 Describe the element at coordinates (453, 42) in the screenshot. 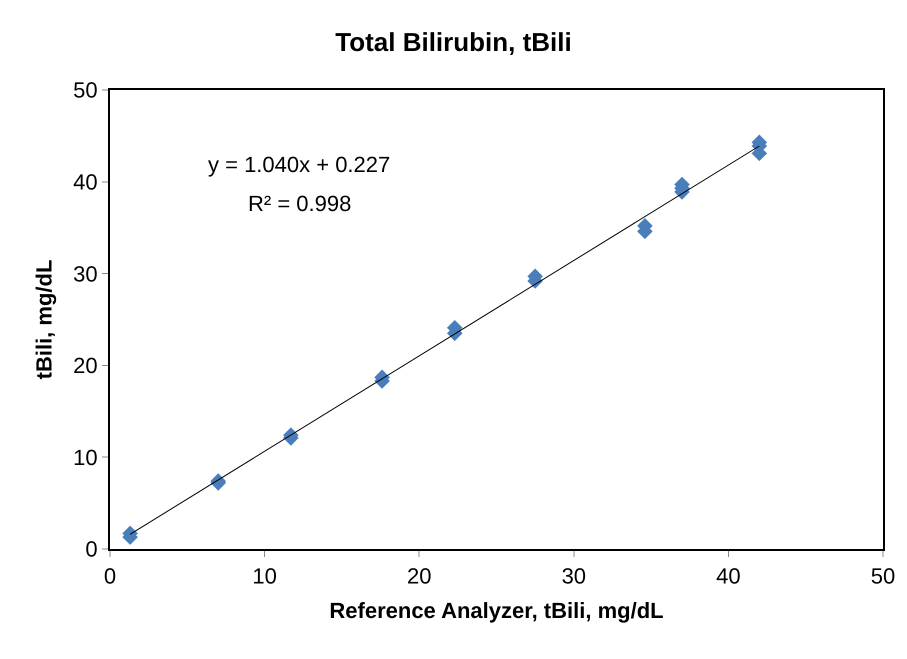

I see `chart-title: Total Bilirubin, tBili` at that location.